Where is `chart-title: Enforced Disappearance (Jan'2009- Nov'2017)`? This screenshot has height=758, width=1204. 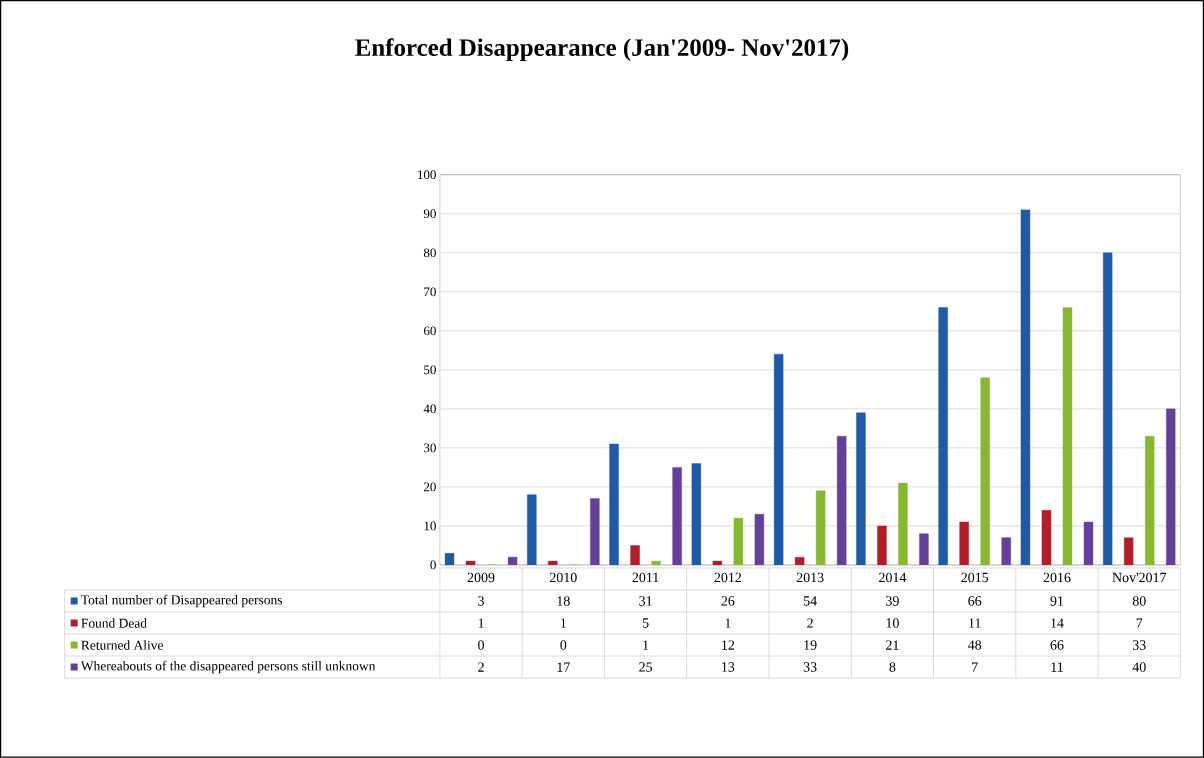 chart-title: Enforced Disappearance (Jan'2009- Nov'2017) is located at coordinates (602, 50).